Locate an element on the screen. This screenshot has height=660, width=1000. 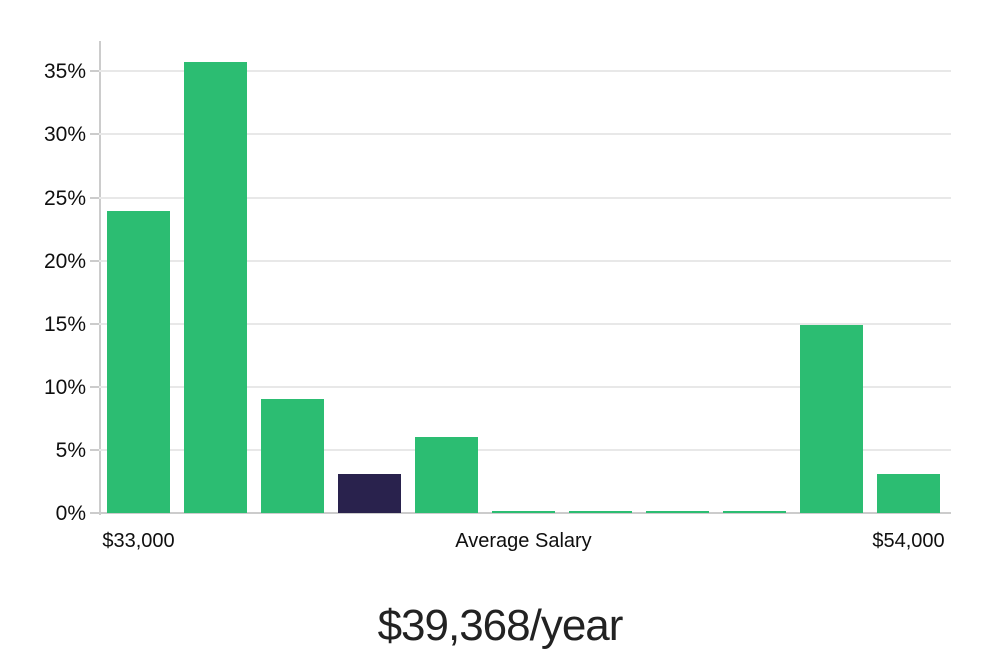
gridline-35% is located at coordinates (525, 71).